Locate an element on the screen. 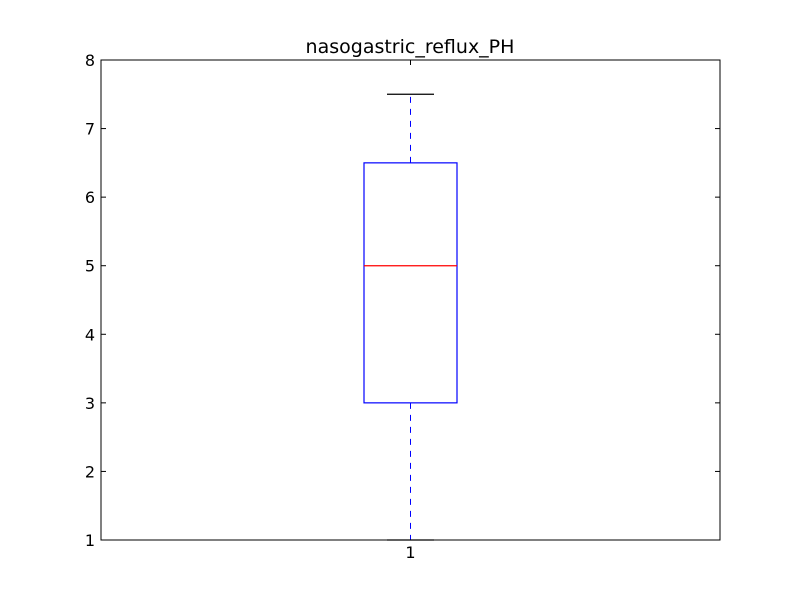  y-tick-label: 7 is located at coordinates (90, 129).